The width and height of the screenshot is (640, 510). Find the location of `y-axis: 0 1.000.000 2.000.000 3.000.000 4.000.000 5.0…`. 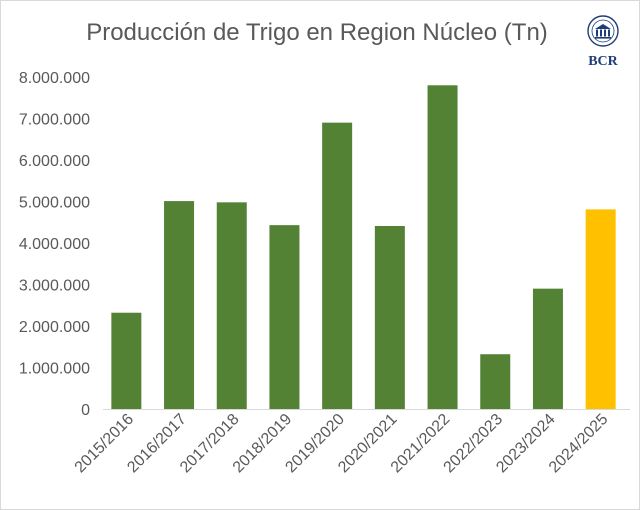

y-axis: 0 1.000.000 2.000.000 3.000.000 4.000.000 5.0… is located at coordinates (54, 244).